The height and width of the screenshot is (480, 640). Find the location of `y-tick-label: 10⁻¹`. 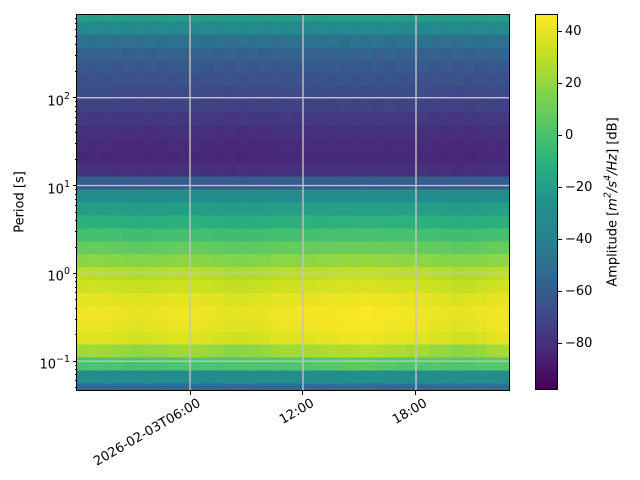

y-tick-label: 10⁻¹ is located at coordinates (54, 363).